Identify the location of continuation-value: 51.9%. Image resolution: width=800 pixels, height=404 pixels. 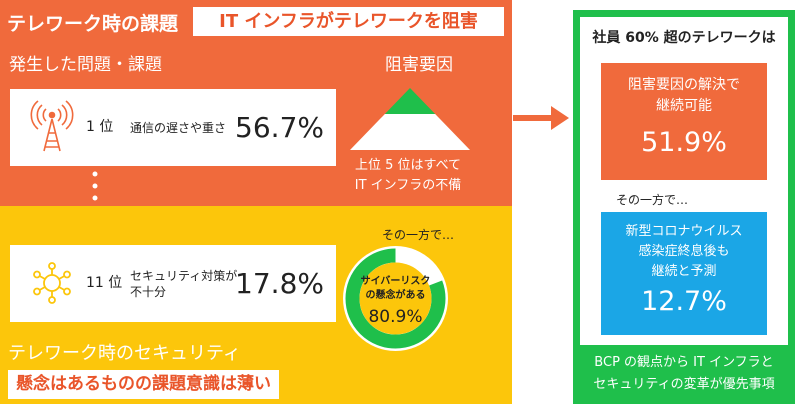
(684, 142).